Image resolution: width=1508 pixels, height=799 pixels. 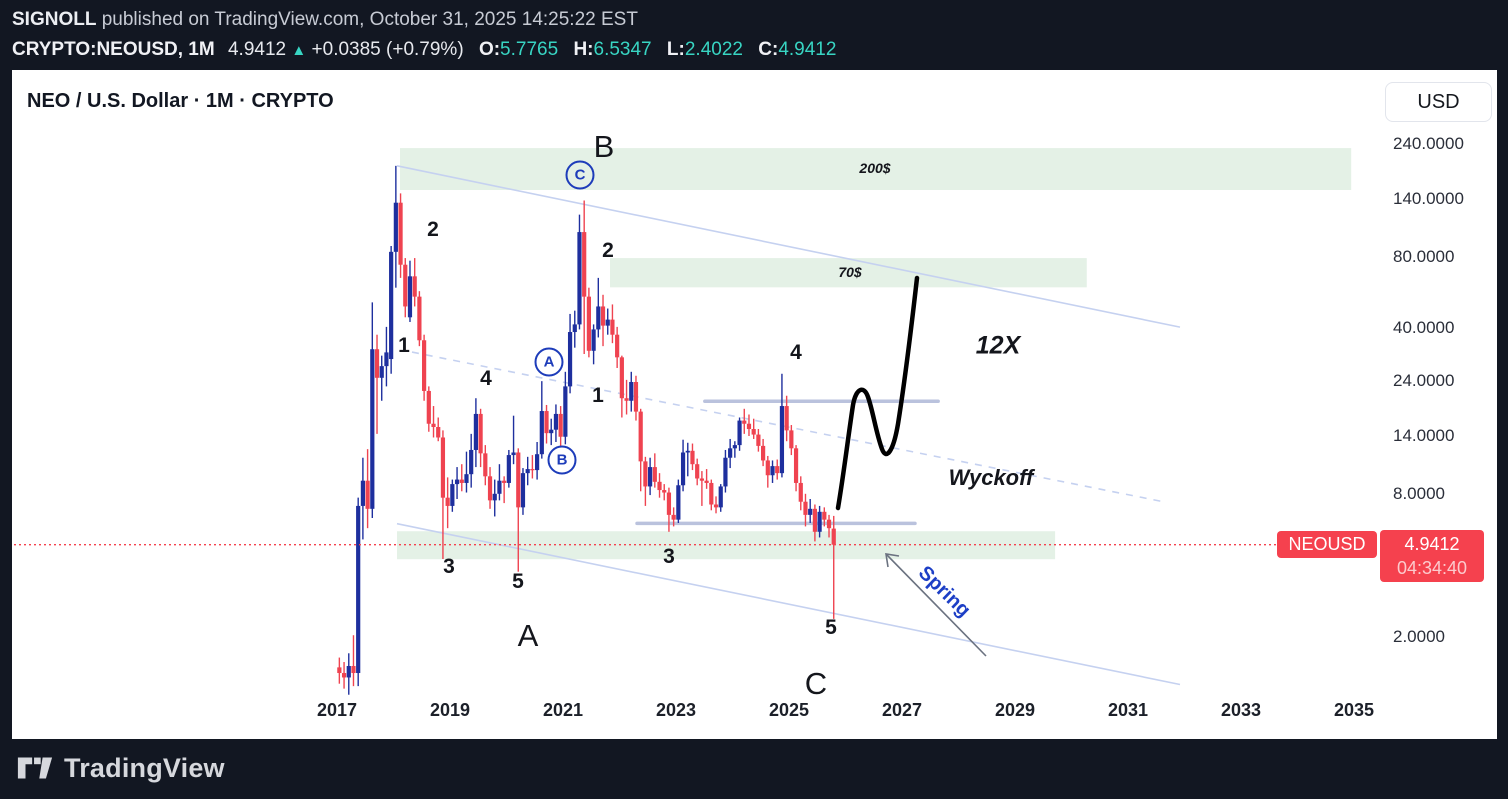 What do you see at coordinates (796, 352) in the screenshot?
I see `wave-number-label: 4` at bounding box center [796, 352].